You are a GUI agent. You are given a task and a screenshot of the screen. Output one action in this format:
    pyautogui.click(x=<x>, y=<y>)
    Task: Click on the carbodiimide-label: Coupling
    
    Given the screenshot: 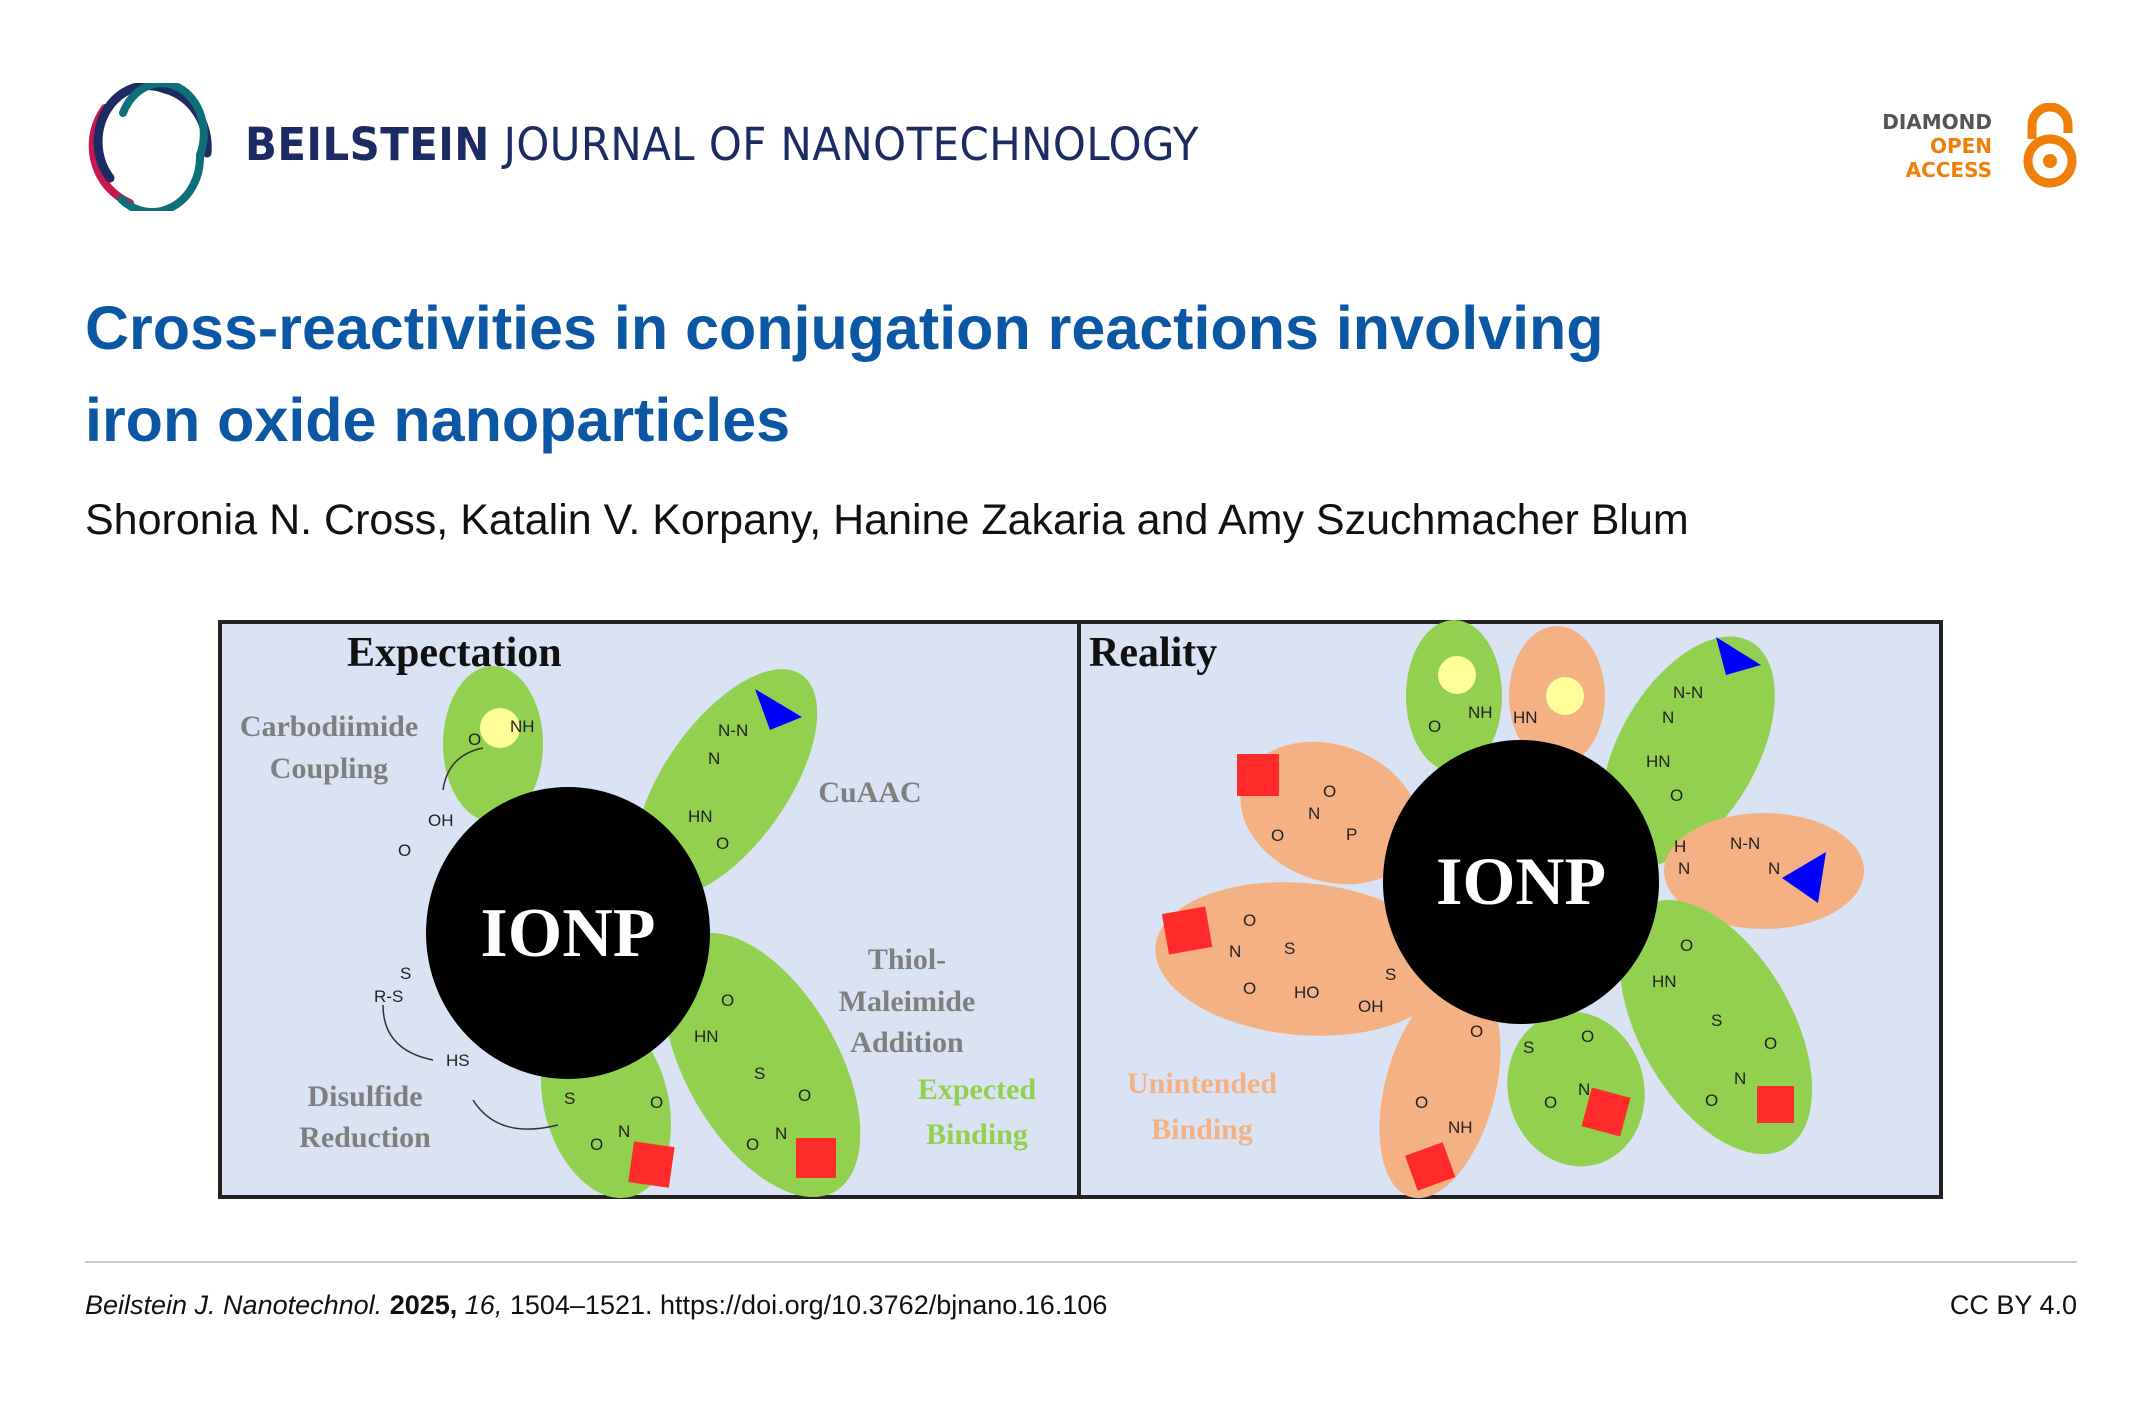 What is the action you would take?
    pyautogui.click(x=329, y=768)
    